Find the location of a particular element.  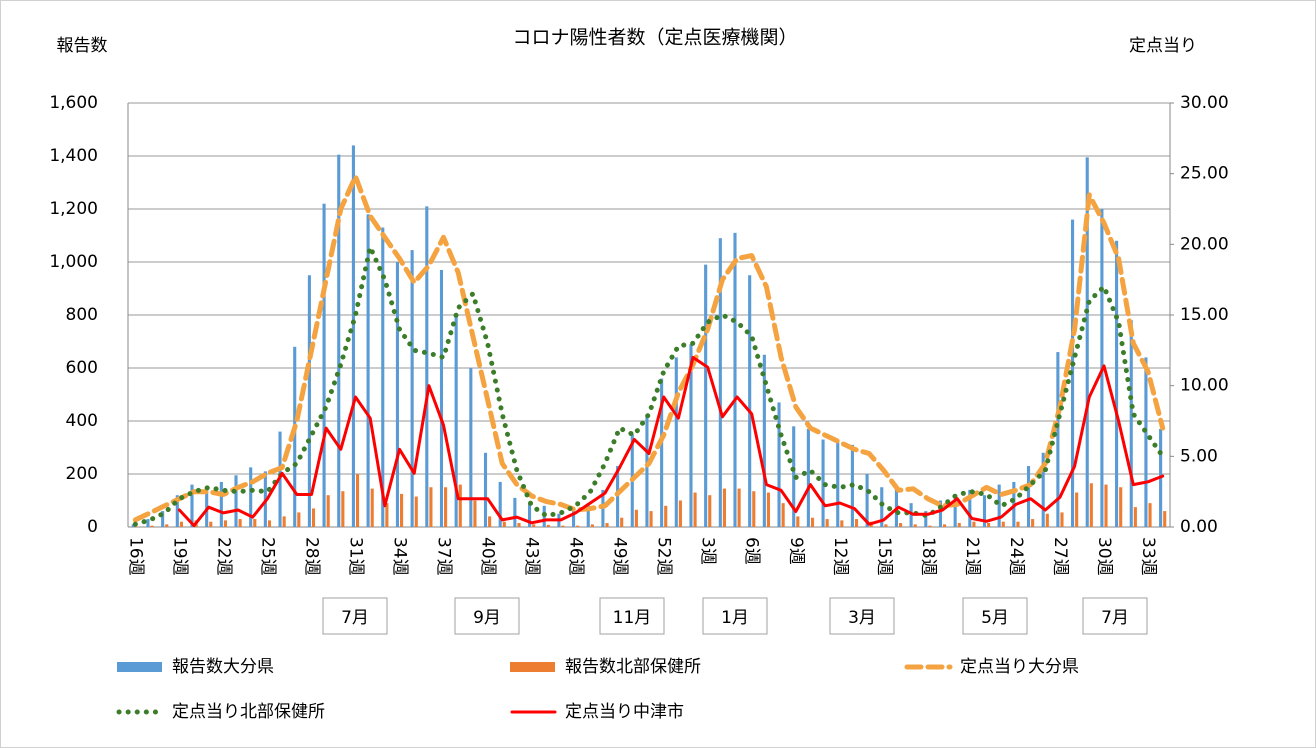

y-tick-label: 1,000 is located at coordinates (73, 262).